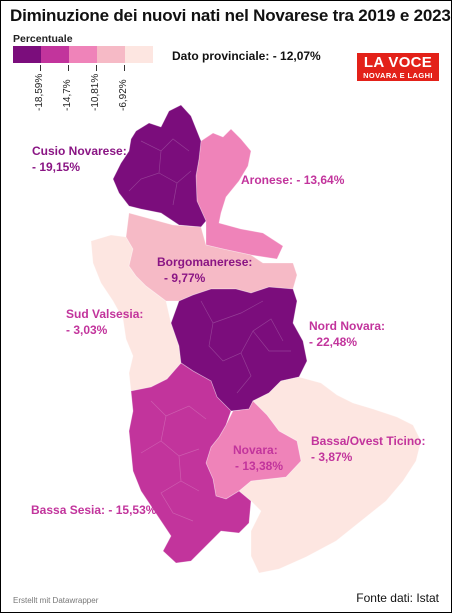  What do you see at coordinates (258, 458) in the screenshot?
I see `label-novara: Novara: - 13,38%` at bounding box center [258, 458].